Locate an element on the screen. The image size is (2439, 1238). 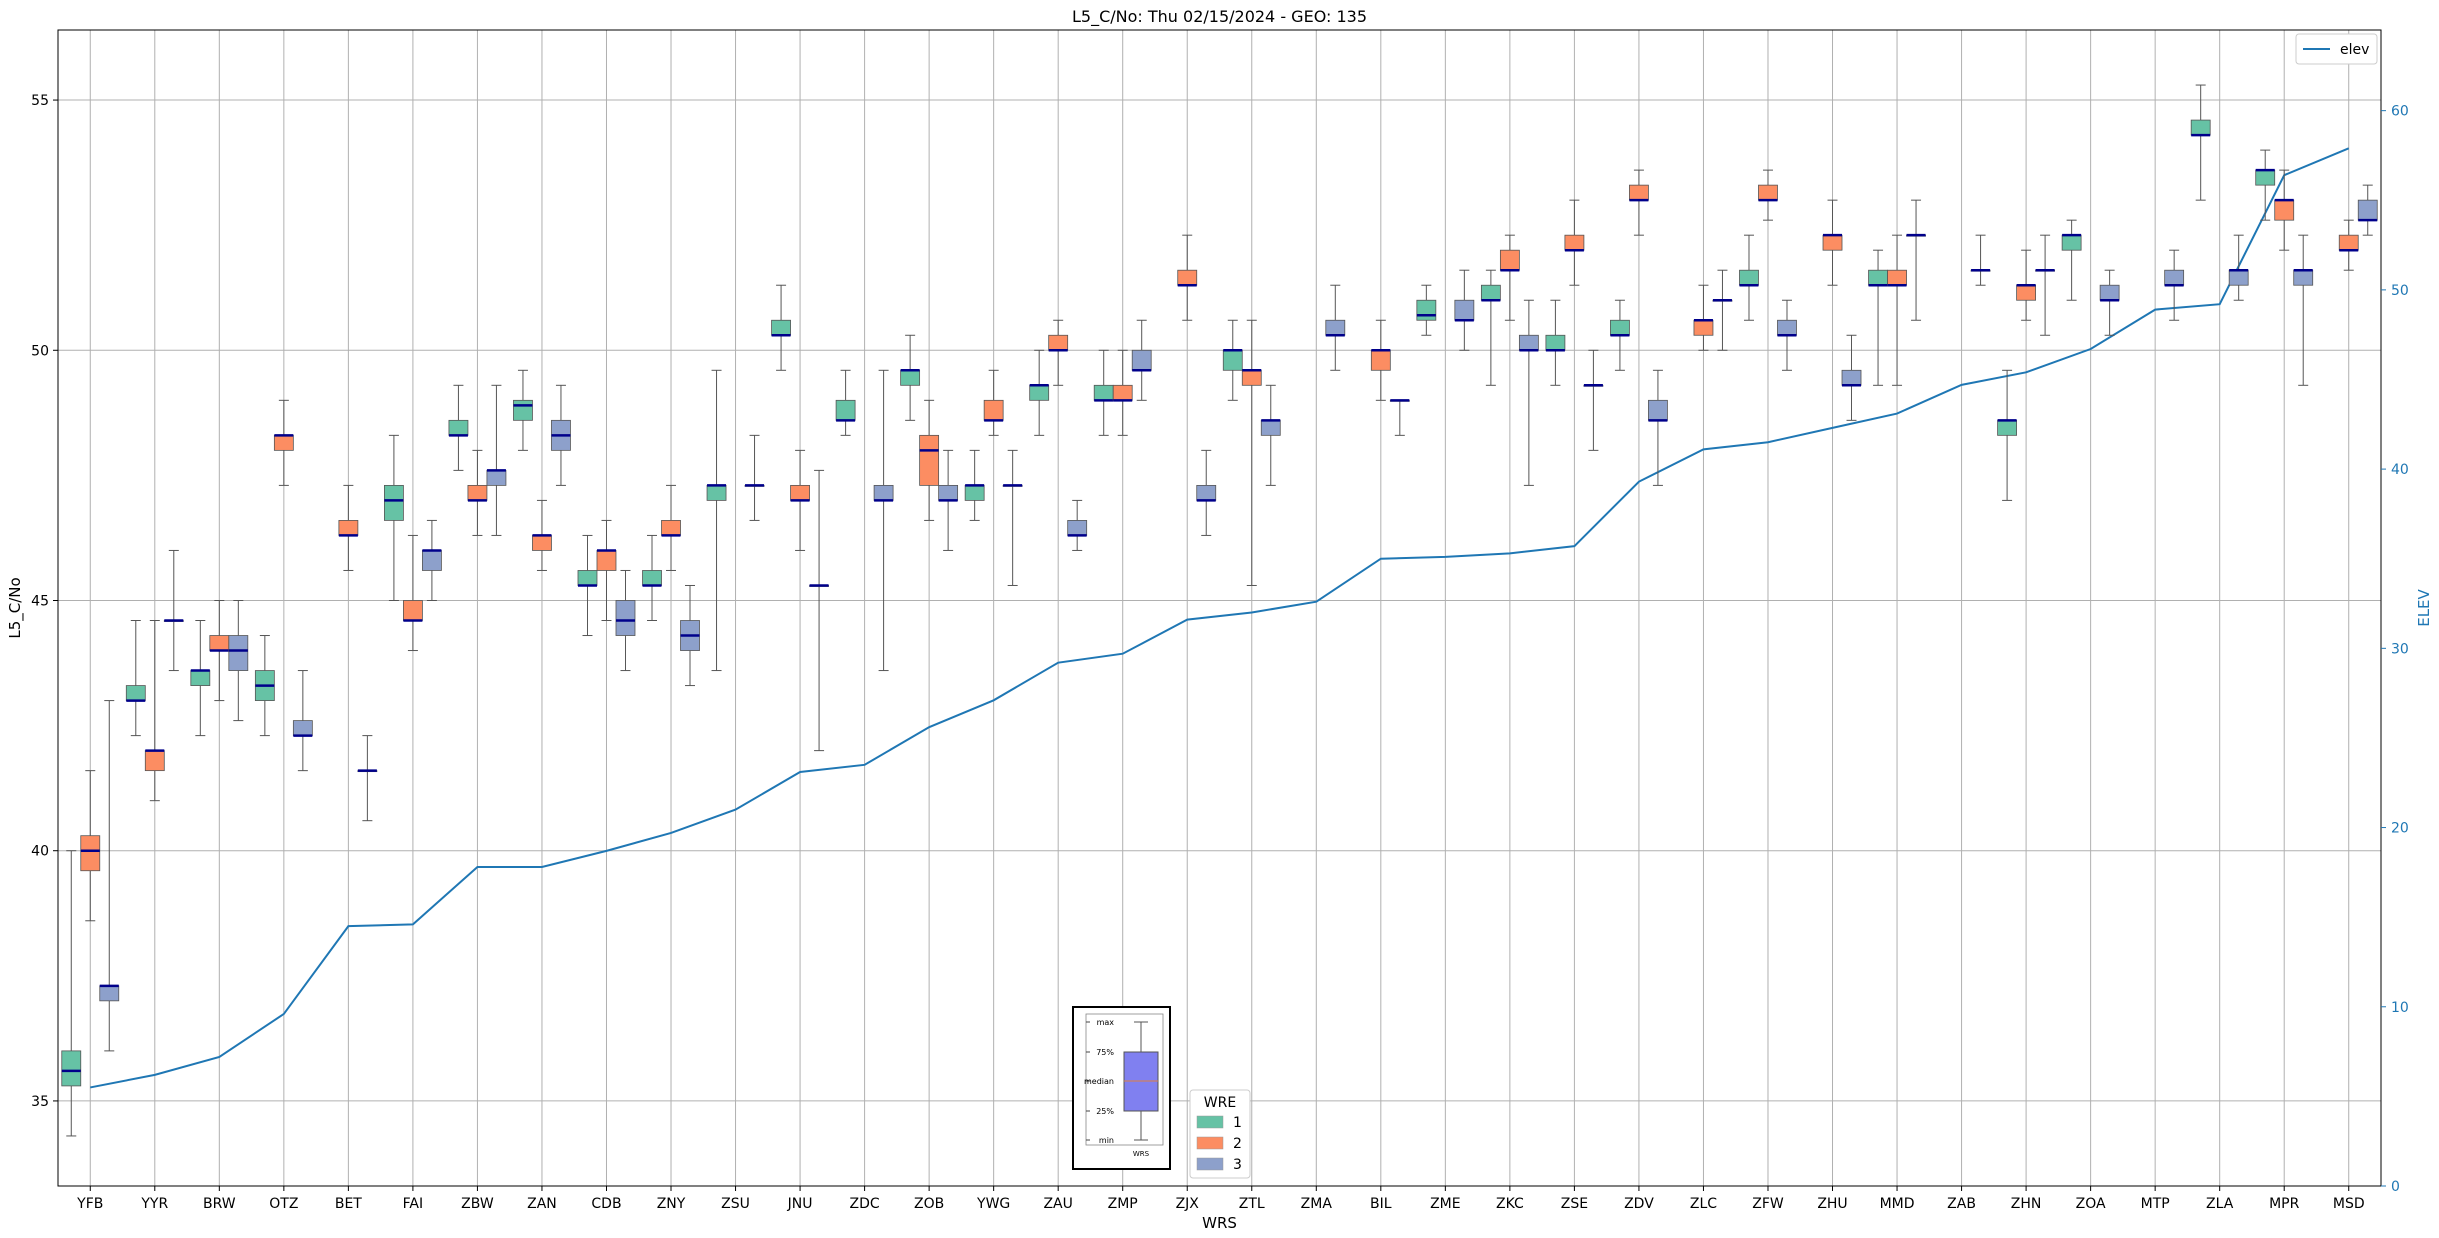
y2-tick-label: 10 is located at coordinates (2400, 1008).